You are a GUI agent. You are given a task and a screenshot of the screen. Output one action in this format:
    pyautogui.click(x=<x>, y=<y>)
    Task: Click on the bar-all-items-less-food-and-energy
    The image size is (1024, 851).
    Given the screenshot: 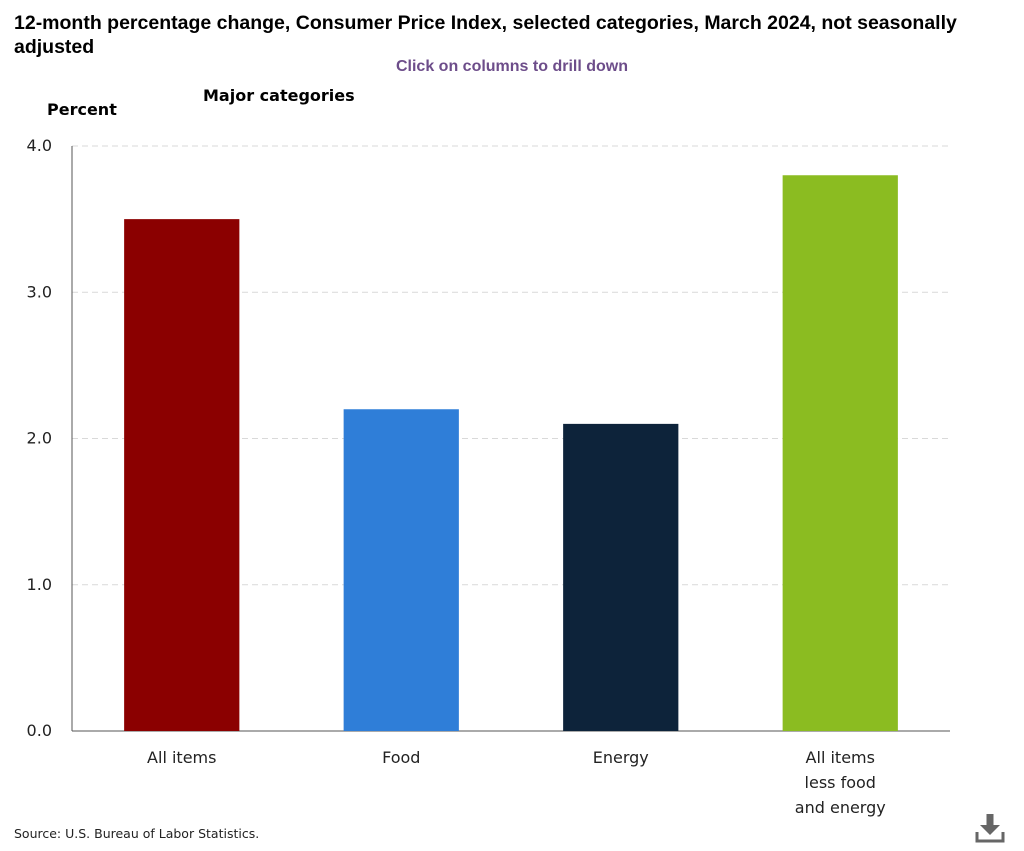 What is the action you would take?
    pyautogui.click(x=840, y=453)
    